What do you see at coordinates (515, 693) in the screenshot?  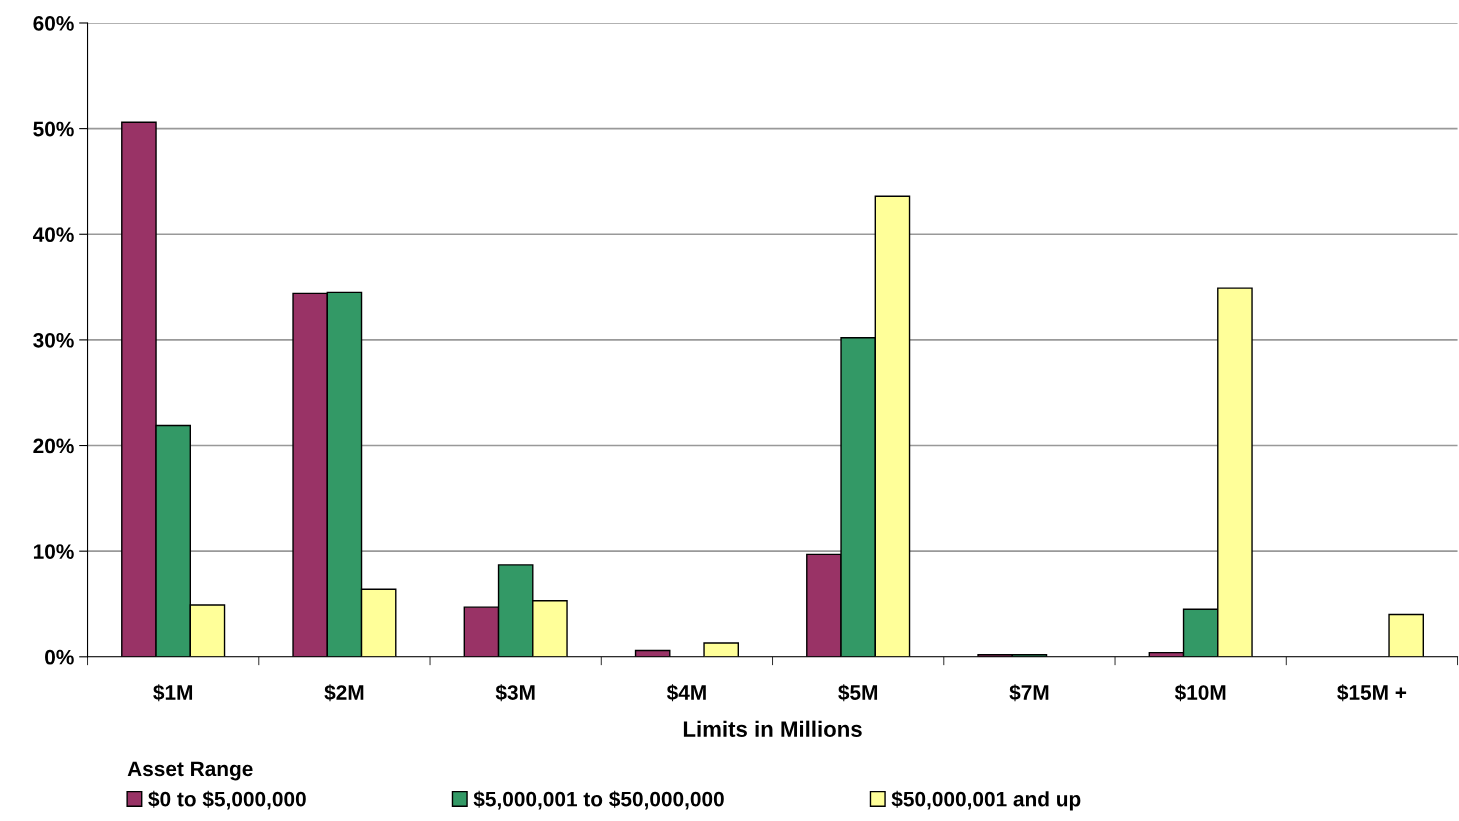 I see `x-tick-label: $3M` at bounding box center [515, 693].